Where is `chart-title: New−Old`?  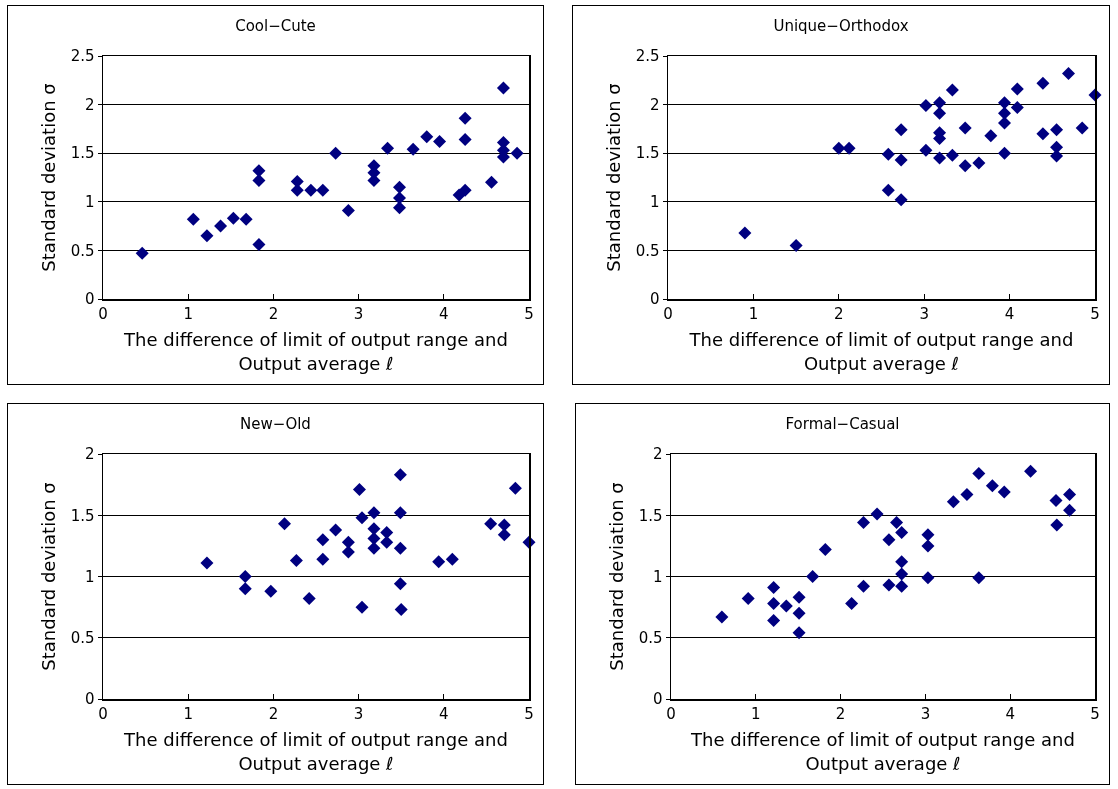
chart-title: New−Old is located at coordinates (275, 423).